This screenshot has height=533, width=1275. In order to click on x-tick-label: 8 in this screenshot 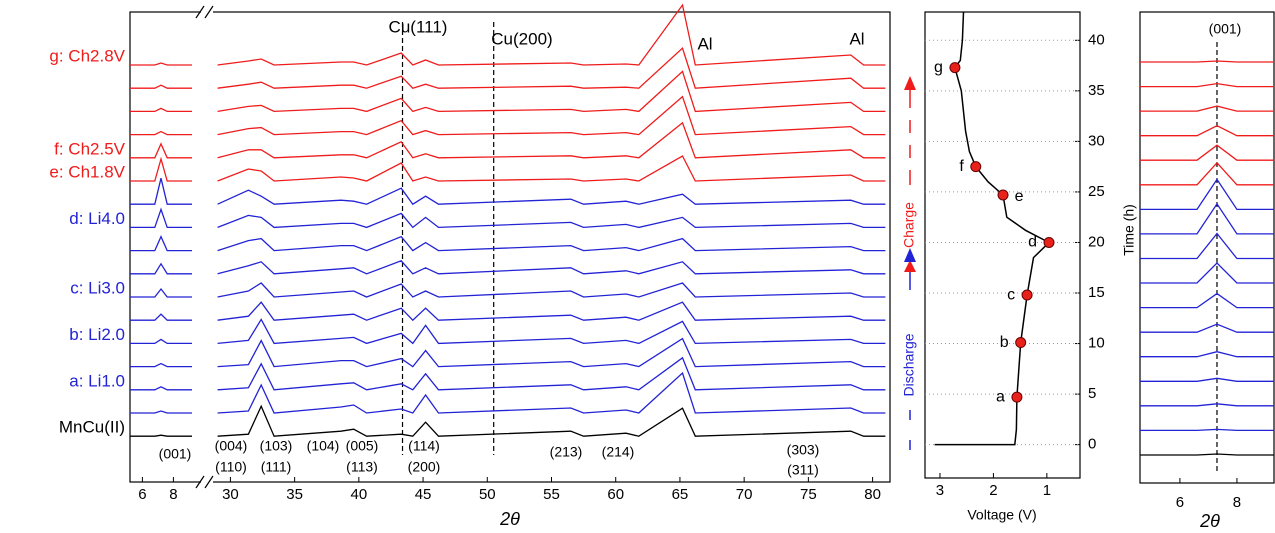, I will do `click(173, 494)`.